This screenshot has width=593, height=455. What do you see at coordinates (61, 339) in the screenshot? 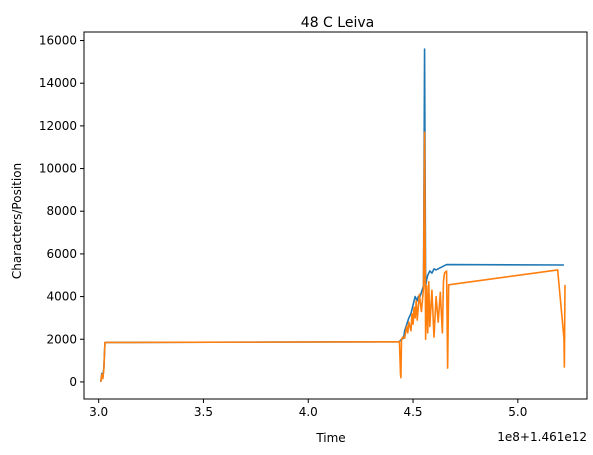
I see `y-tick-label: 2000` at bounding box center [61, 339].